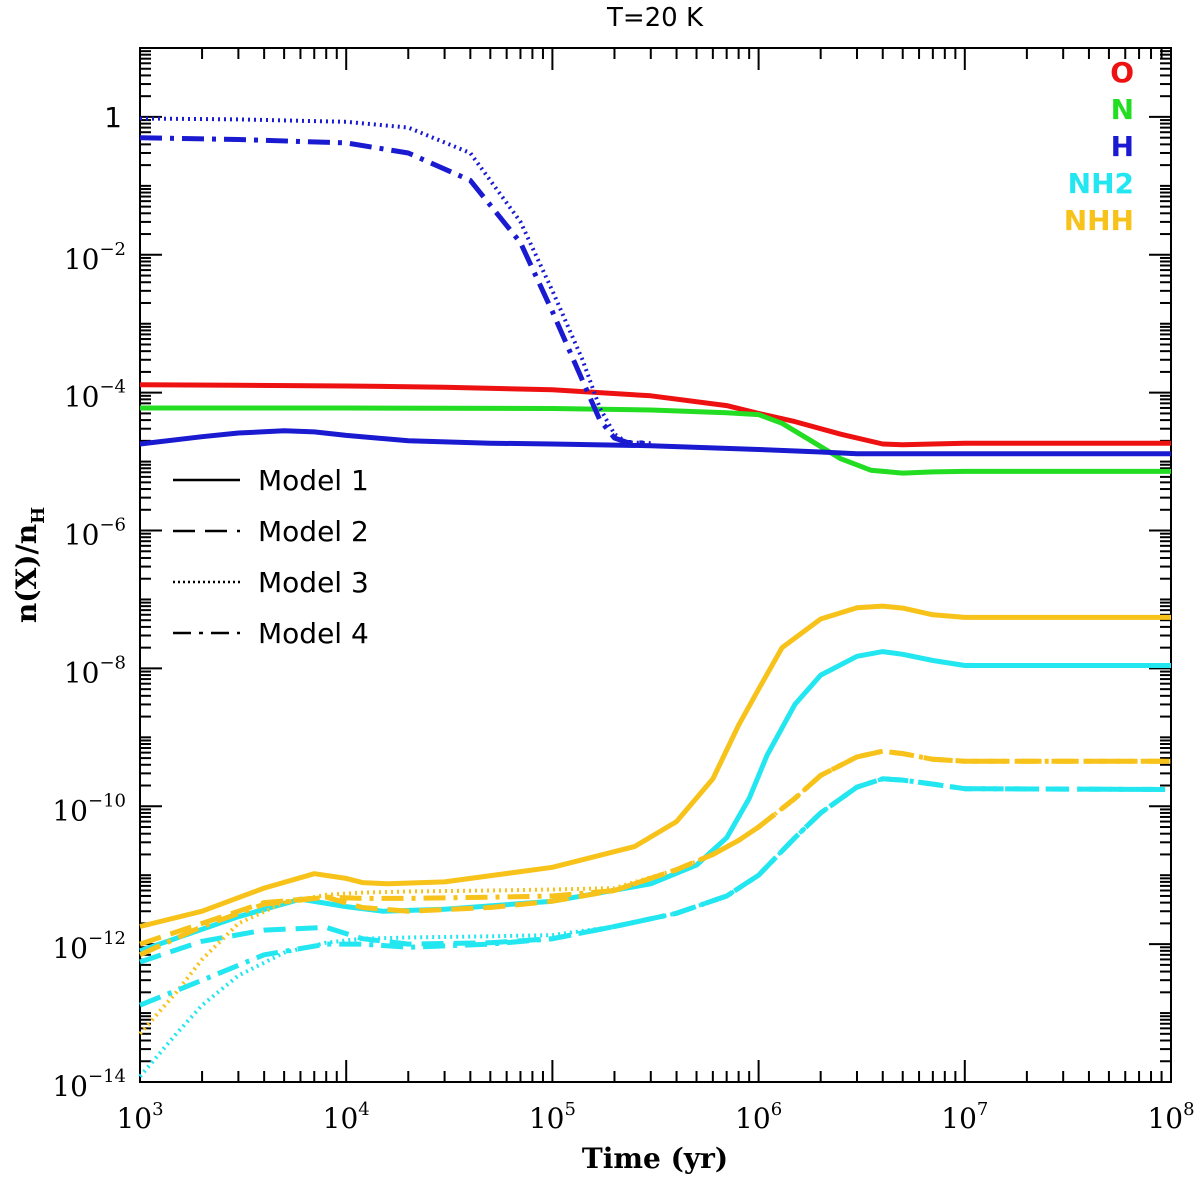 This screenshot has width=1200, height=1186. I want to click on y-tick-label: 10⁻¹², so click(89, 946).